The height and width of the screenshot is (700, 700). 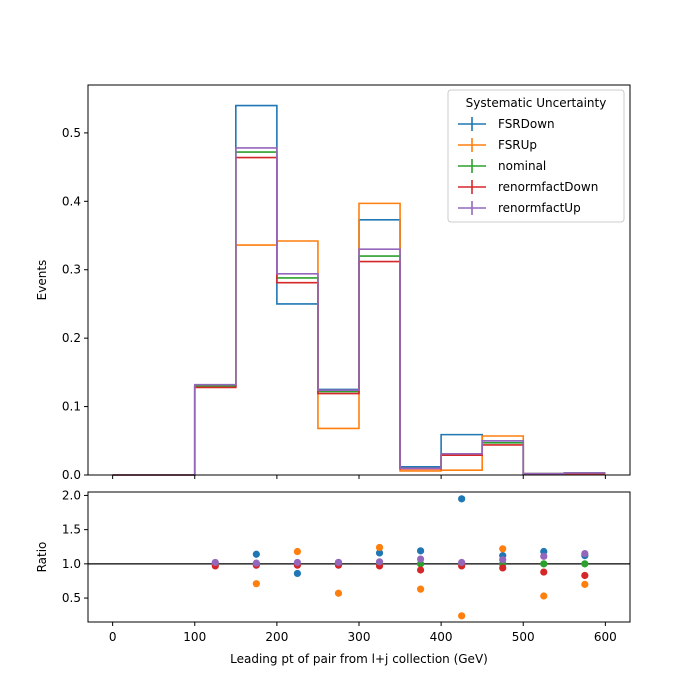 I want to click on top-y-tick-label: 0.0, so click(x=71, y=475).